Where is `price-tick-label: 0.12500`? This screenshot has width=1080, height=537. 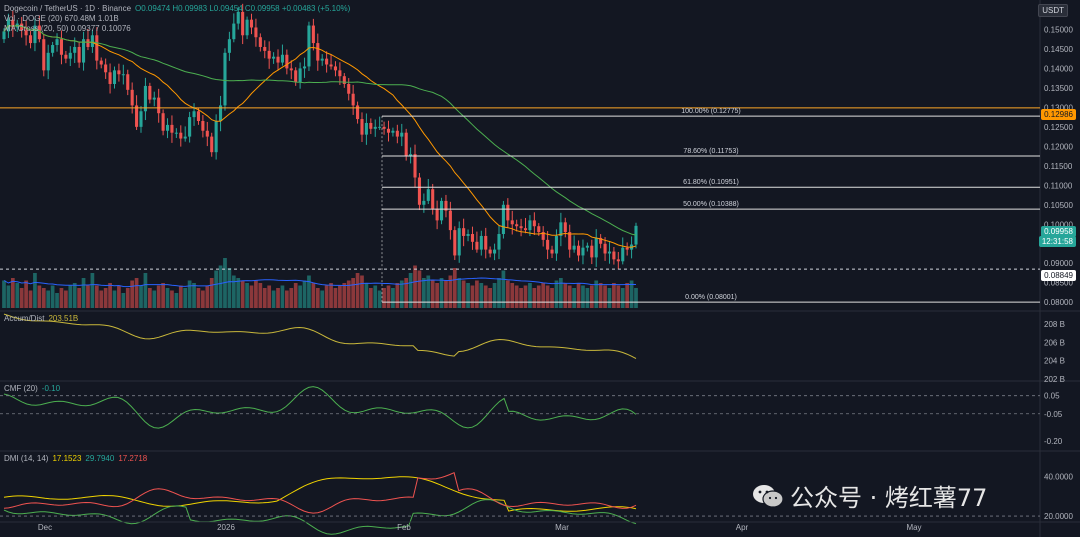
price-tick-label: 0.12500 is located at coordinates (1058, 127).